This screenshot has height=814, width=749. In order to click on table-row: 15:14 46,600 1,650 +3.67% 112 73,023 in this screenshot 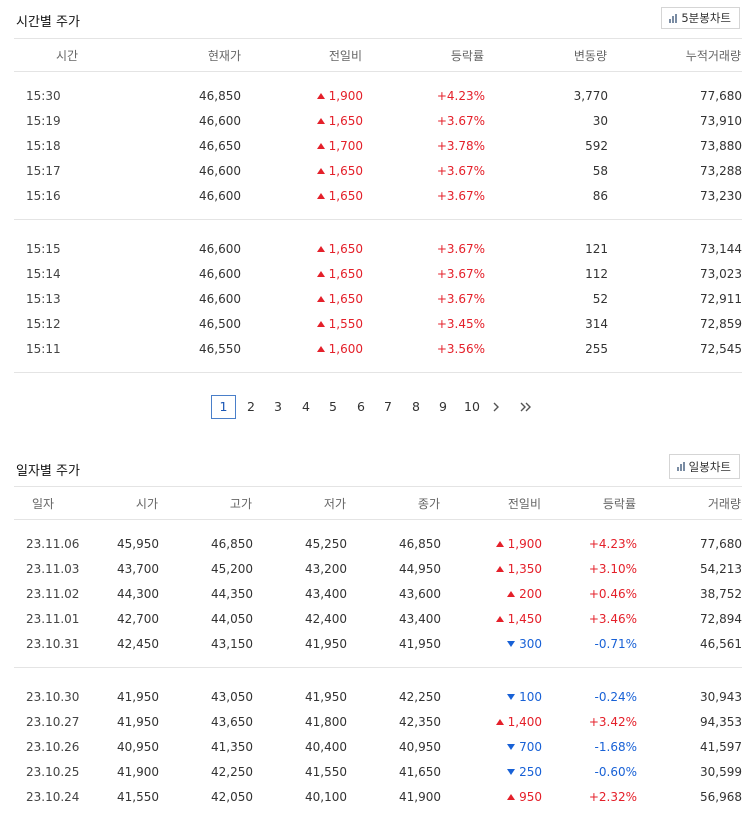, I will do `click(378, 273)`.